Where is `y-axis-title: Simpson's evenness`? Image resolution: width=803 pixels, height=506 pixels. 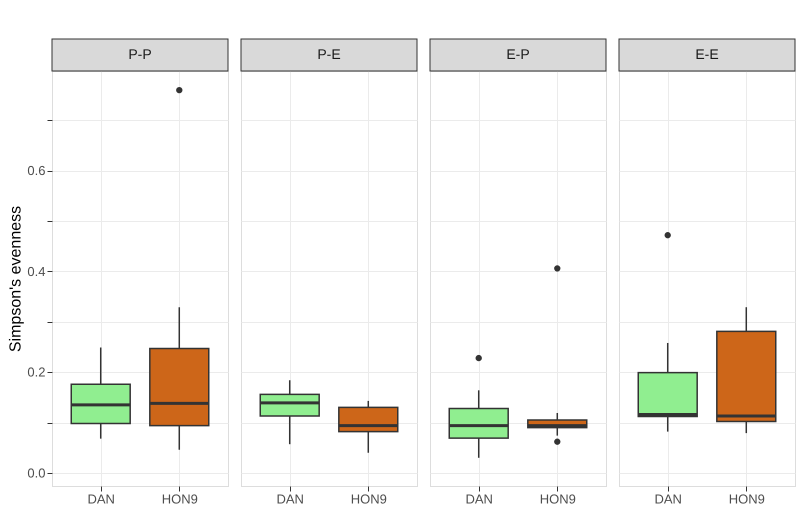
y-axis-title: Simpson's evenness is located at coordinates (15, 279).